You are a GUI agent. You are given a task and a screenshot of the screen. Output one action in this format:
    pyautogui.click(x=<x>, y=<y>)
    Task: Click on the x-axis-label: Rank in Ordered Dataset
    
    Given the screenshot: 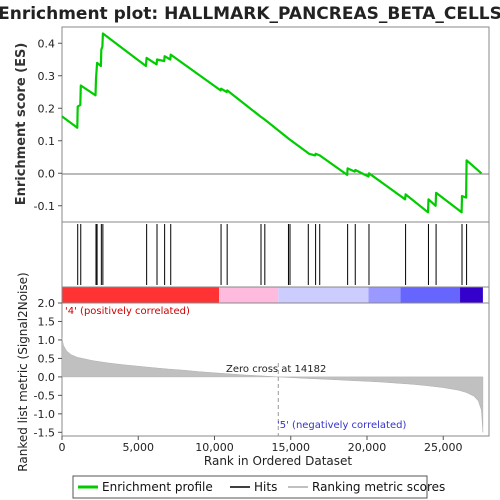 What is the action you would take?
    pyautogui.click(x=278, y=461)
    